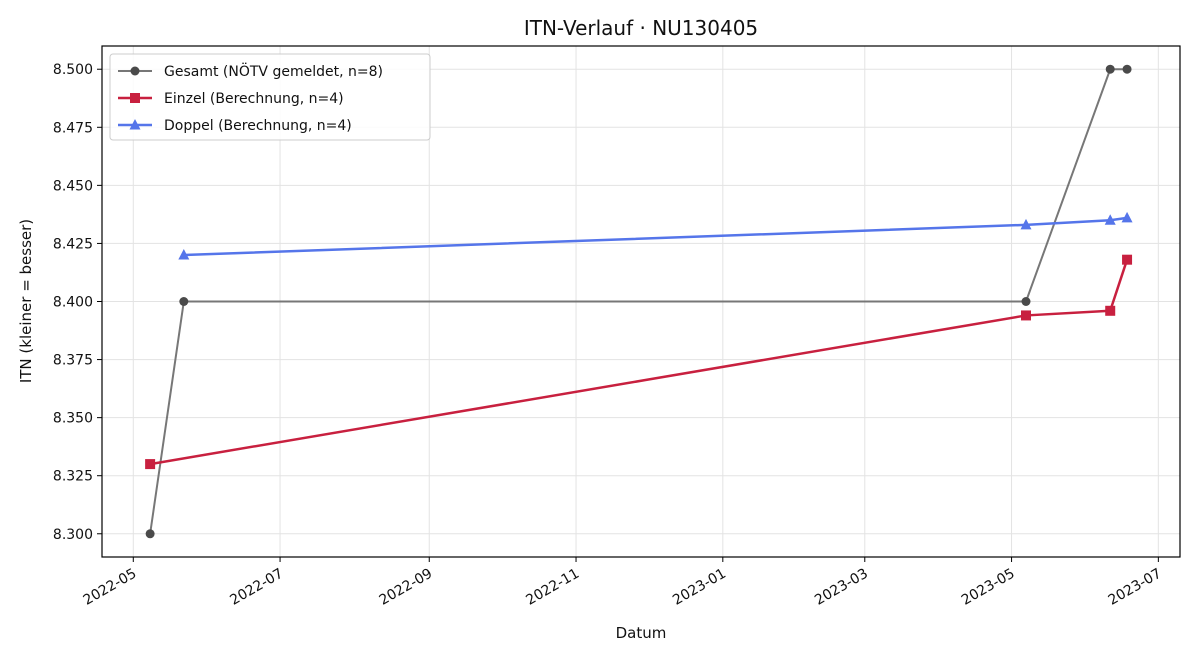  I want to click on y-tick-label: 8.350, so click(73, 419).